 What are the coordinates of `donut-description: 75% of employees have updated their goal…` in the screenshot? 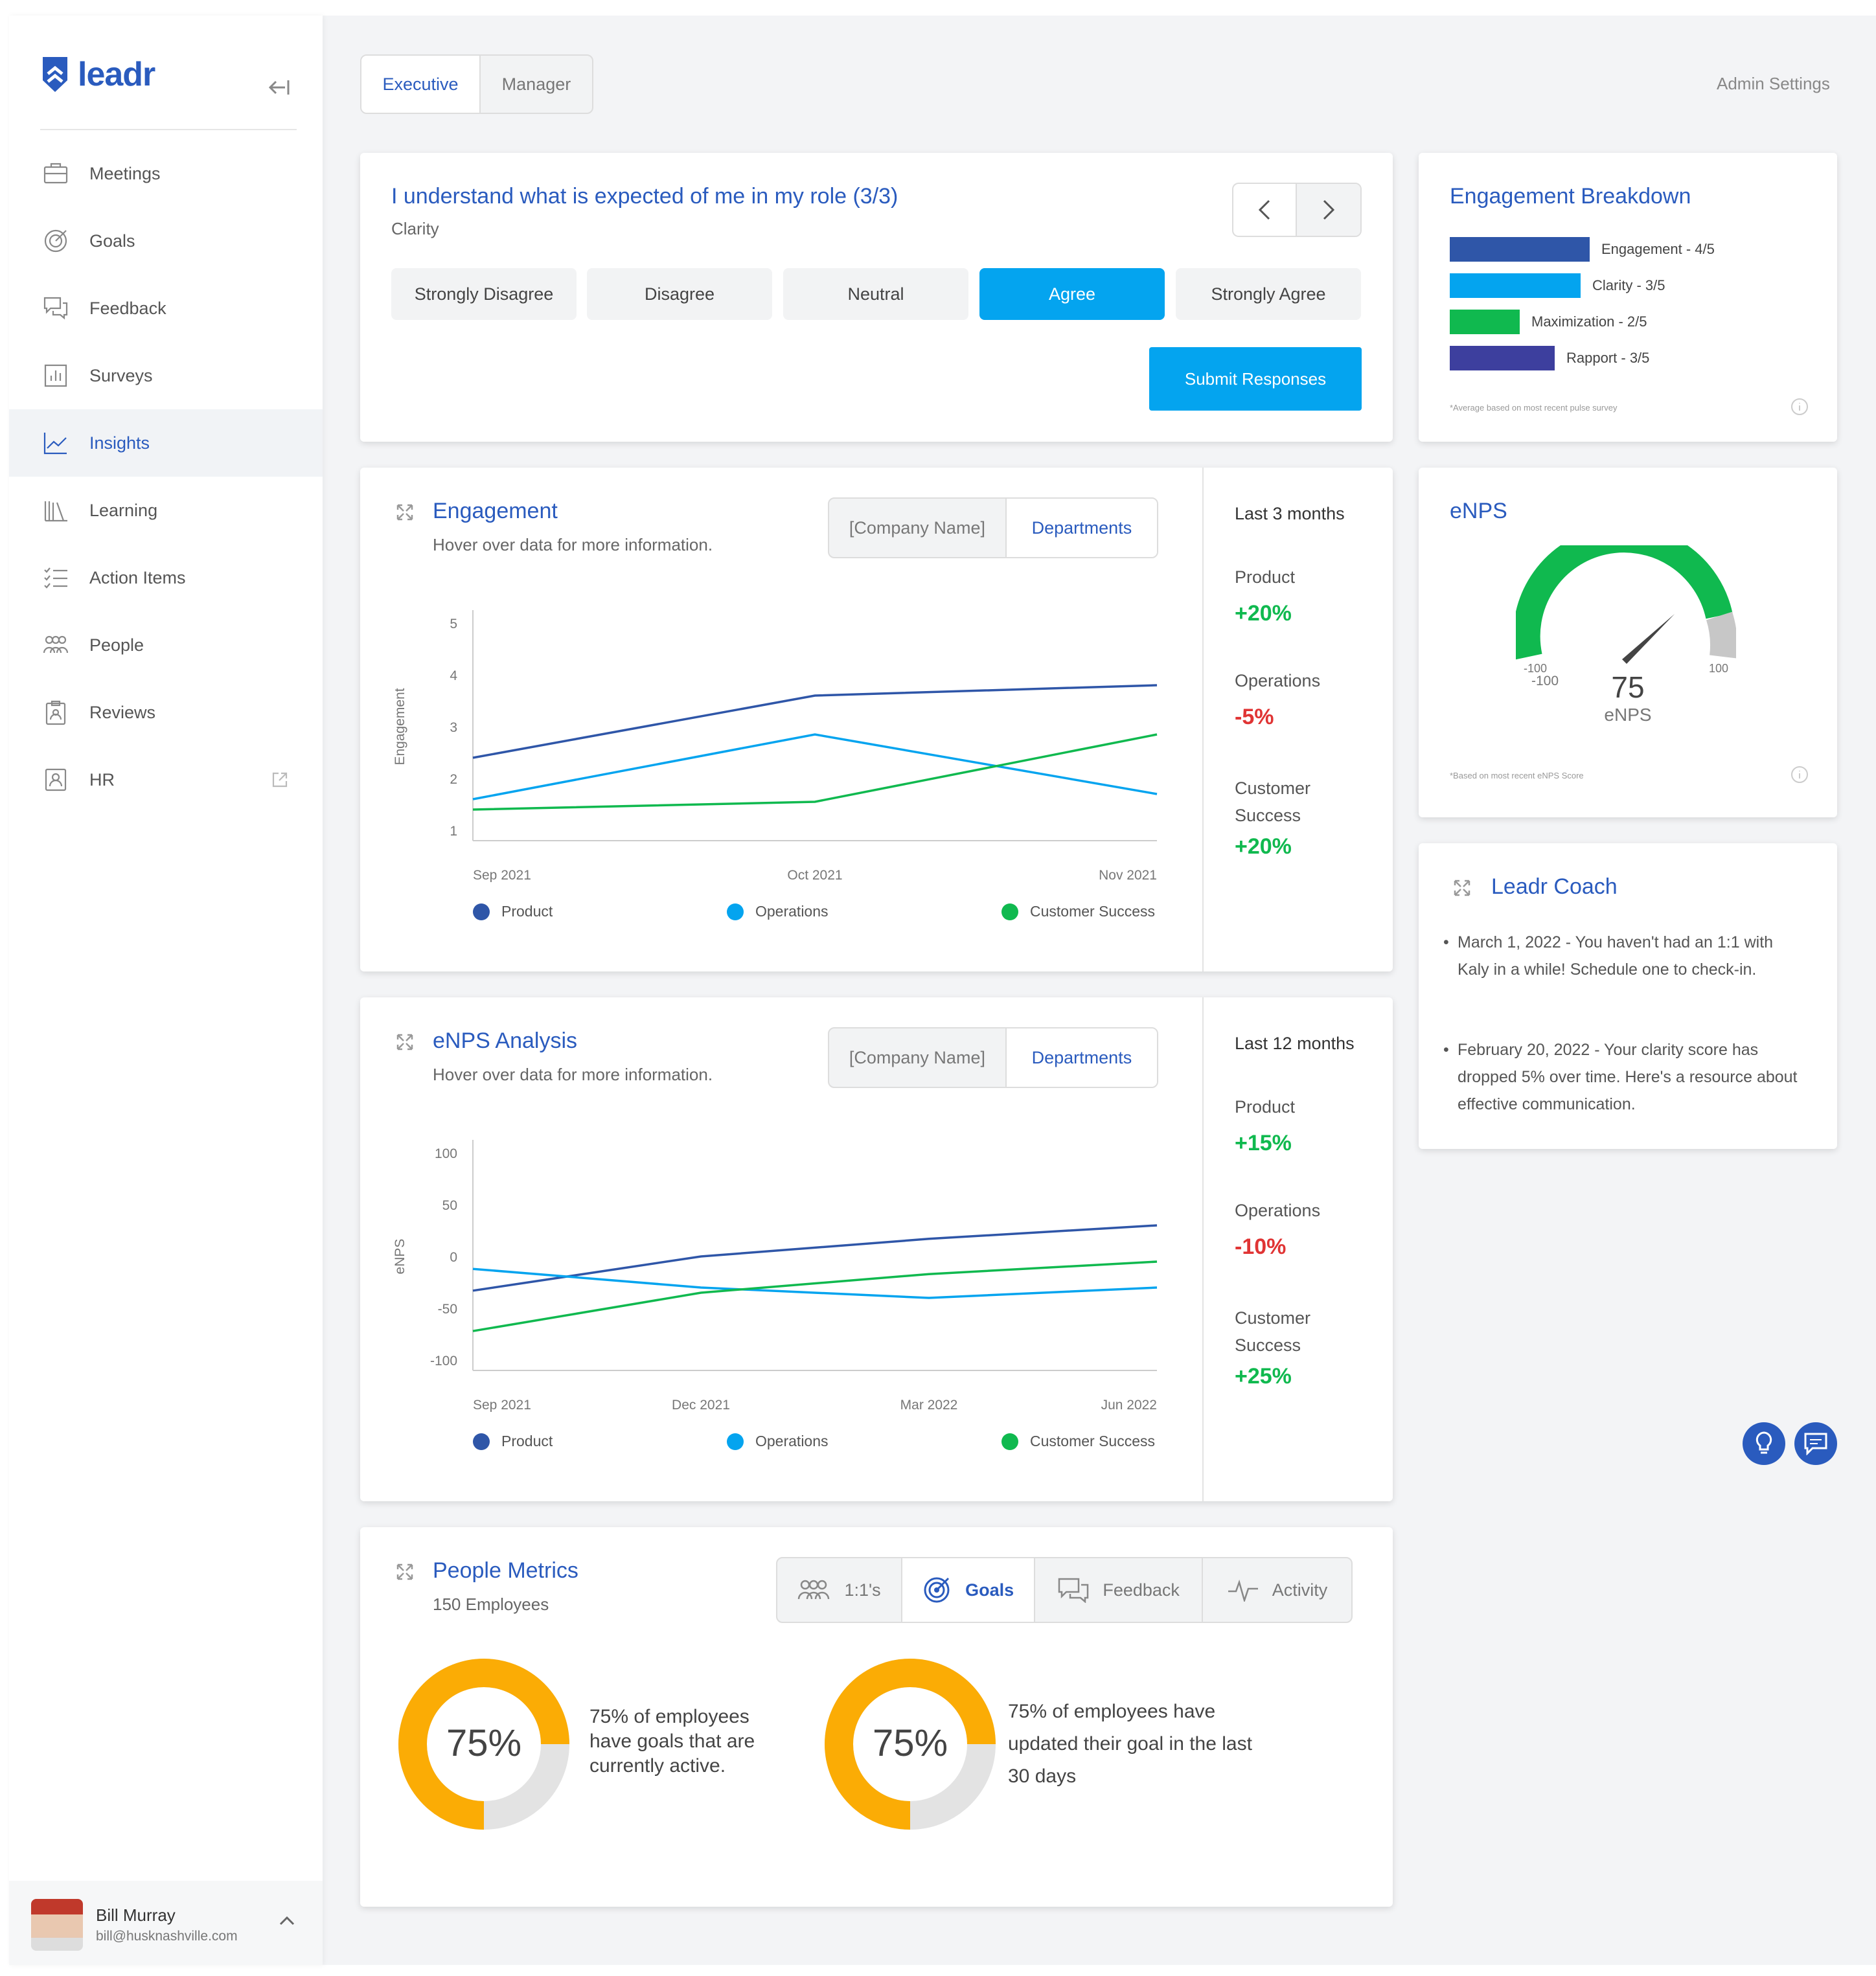 It's located at (1130, 1744).